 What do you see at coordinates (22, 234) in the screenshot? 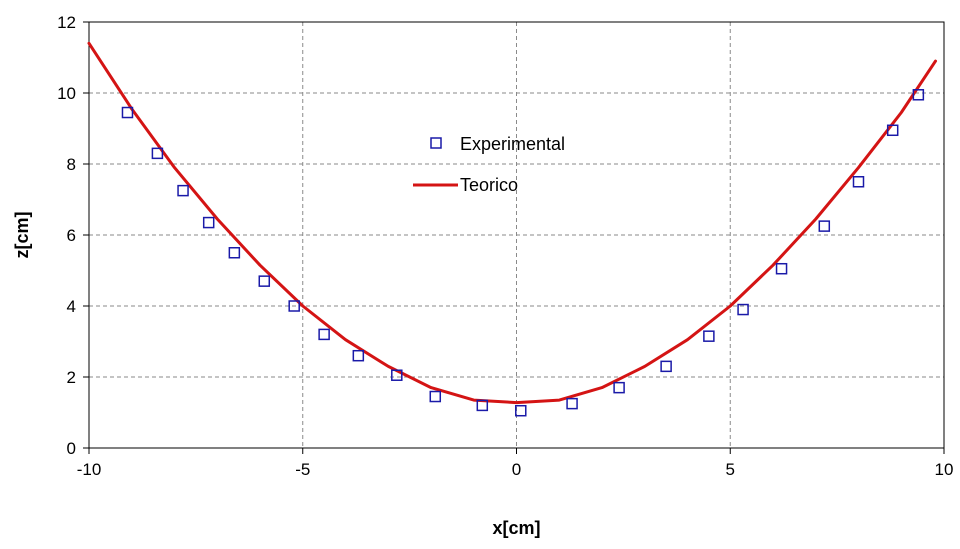
I see `y-axis-title: z[cm]` at bounding box center [22, 234].